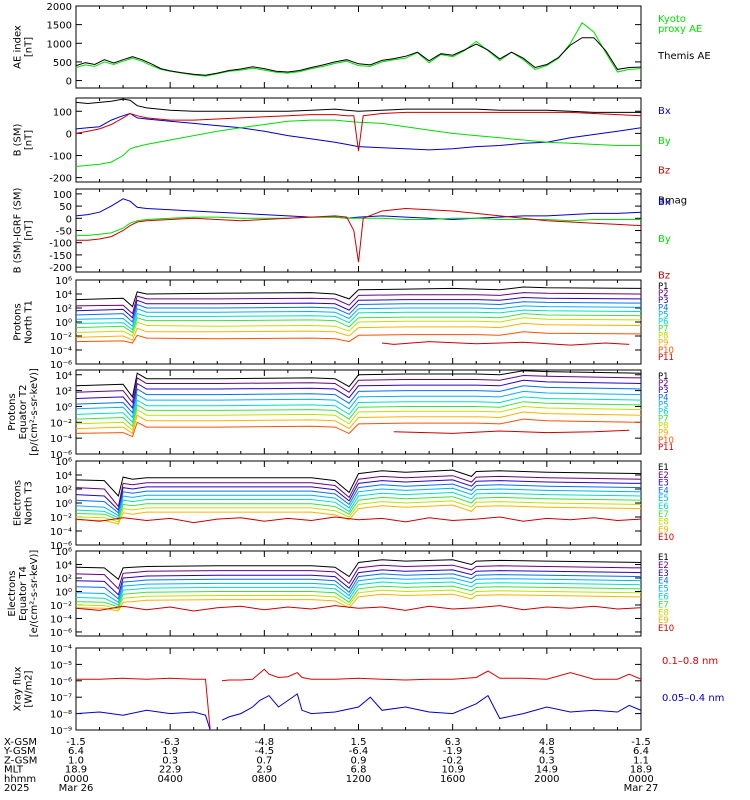  What do you see at coordinates (14, 770) in the screenshot?
I see `x-row-label: MLT` at bounding box center [14, 770].